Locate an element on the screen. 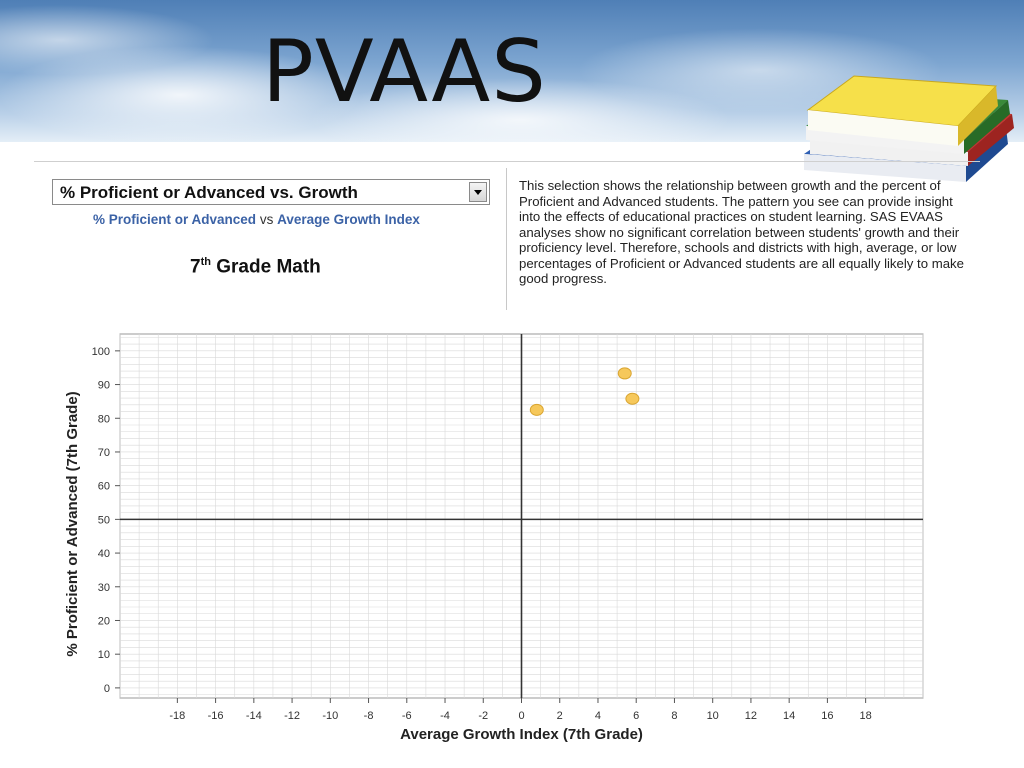 This screenshot has width=1024, height=768. grade-number: 7 is located at coordinates (195, 267).